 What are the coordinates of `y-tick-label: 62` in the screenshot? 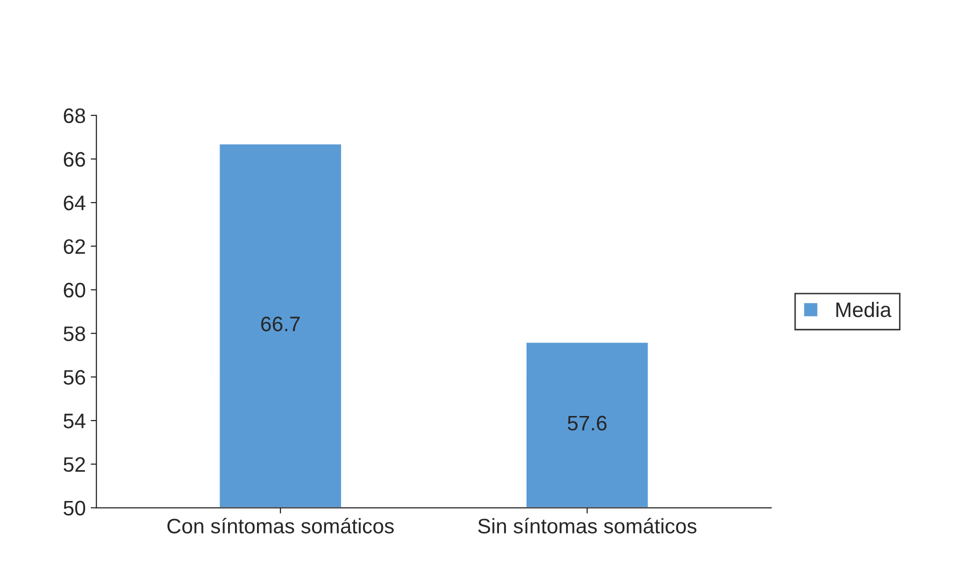 It's located at (74, 246).